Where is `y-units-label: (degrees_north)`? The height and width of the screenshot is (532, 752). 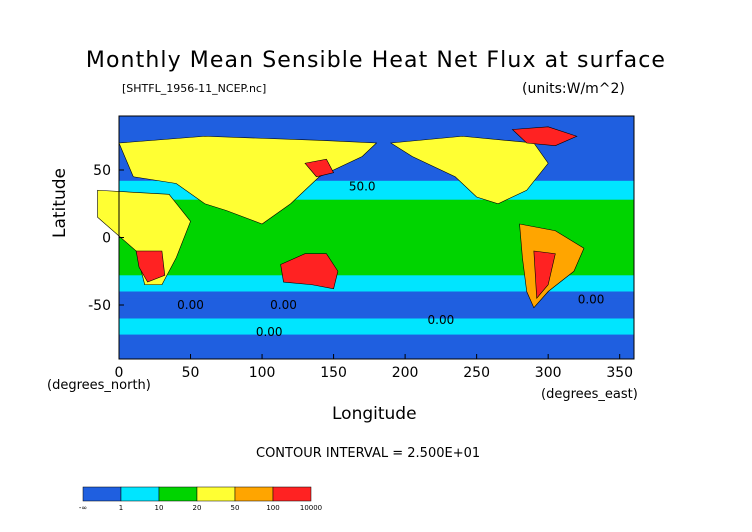 y-units-label: (degrees_north) is located at coordinates (99, 385).